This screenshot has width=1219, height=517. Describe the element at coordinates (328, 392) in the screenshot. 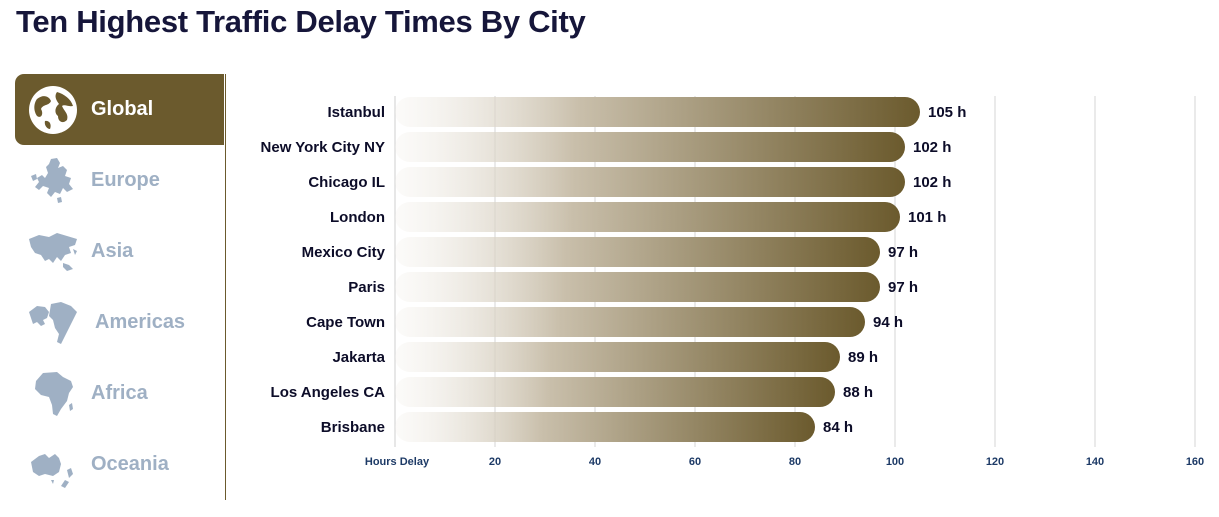

I see `category-label: Los Angeles CA` at that location.